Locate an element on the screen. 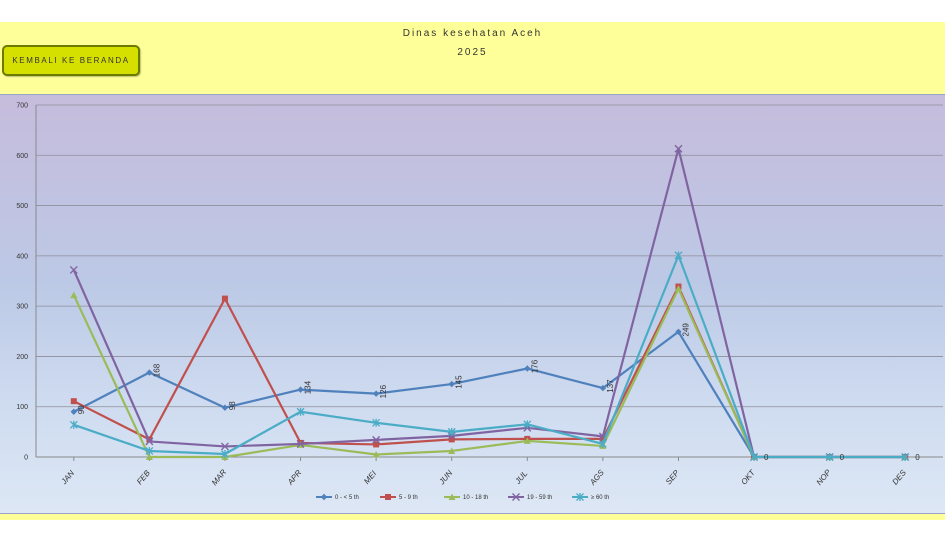 The height and width of the screenshot is (540, 951). y-tick-label: 0 is located at coordinates (26, 458).